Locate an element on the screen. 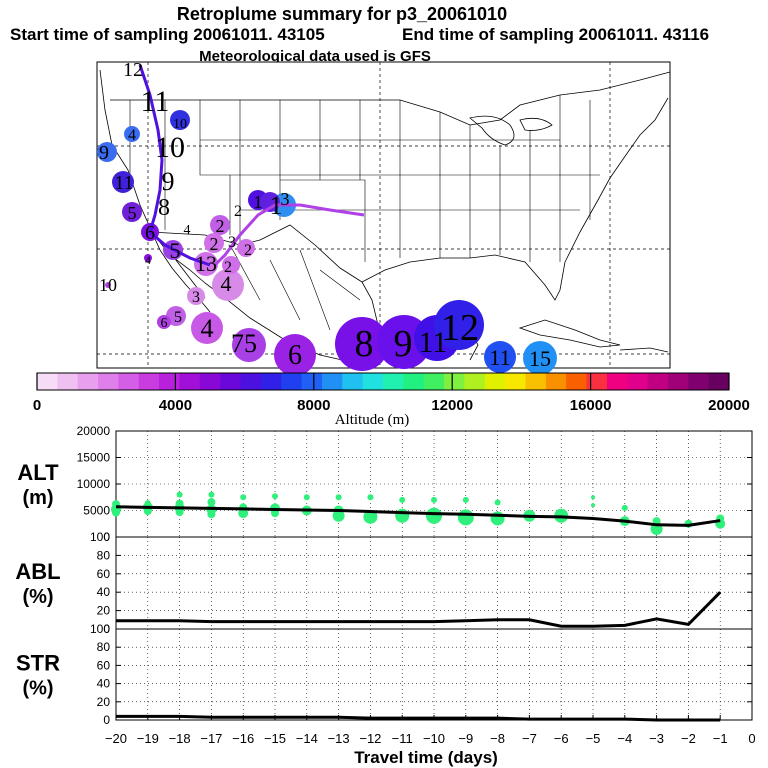  y-tick-label: 20000 is located at coordinates (94, 431).